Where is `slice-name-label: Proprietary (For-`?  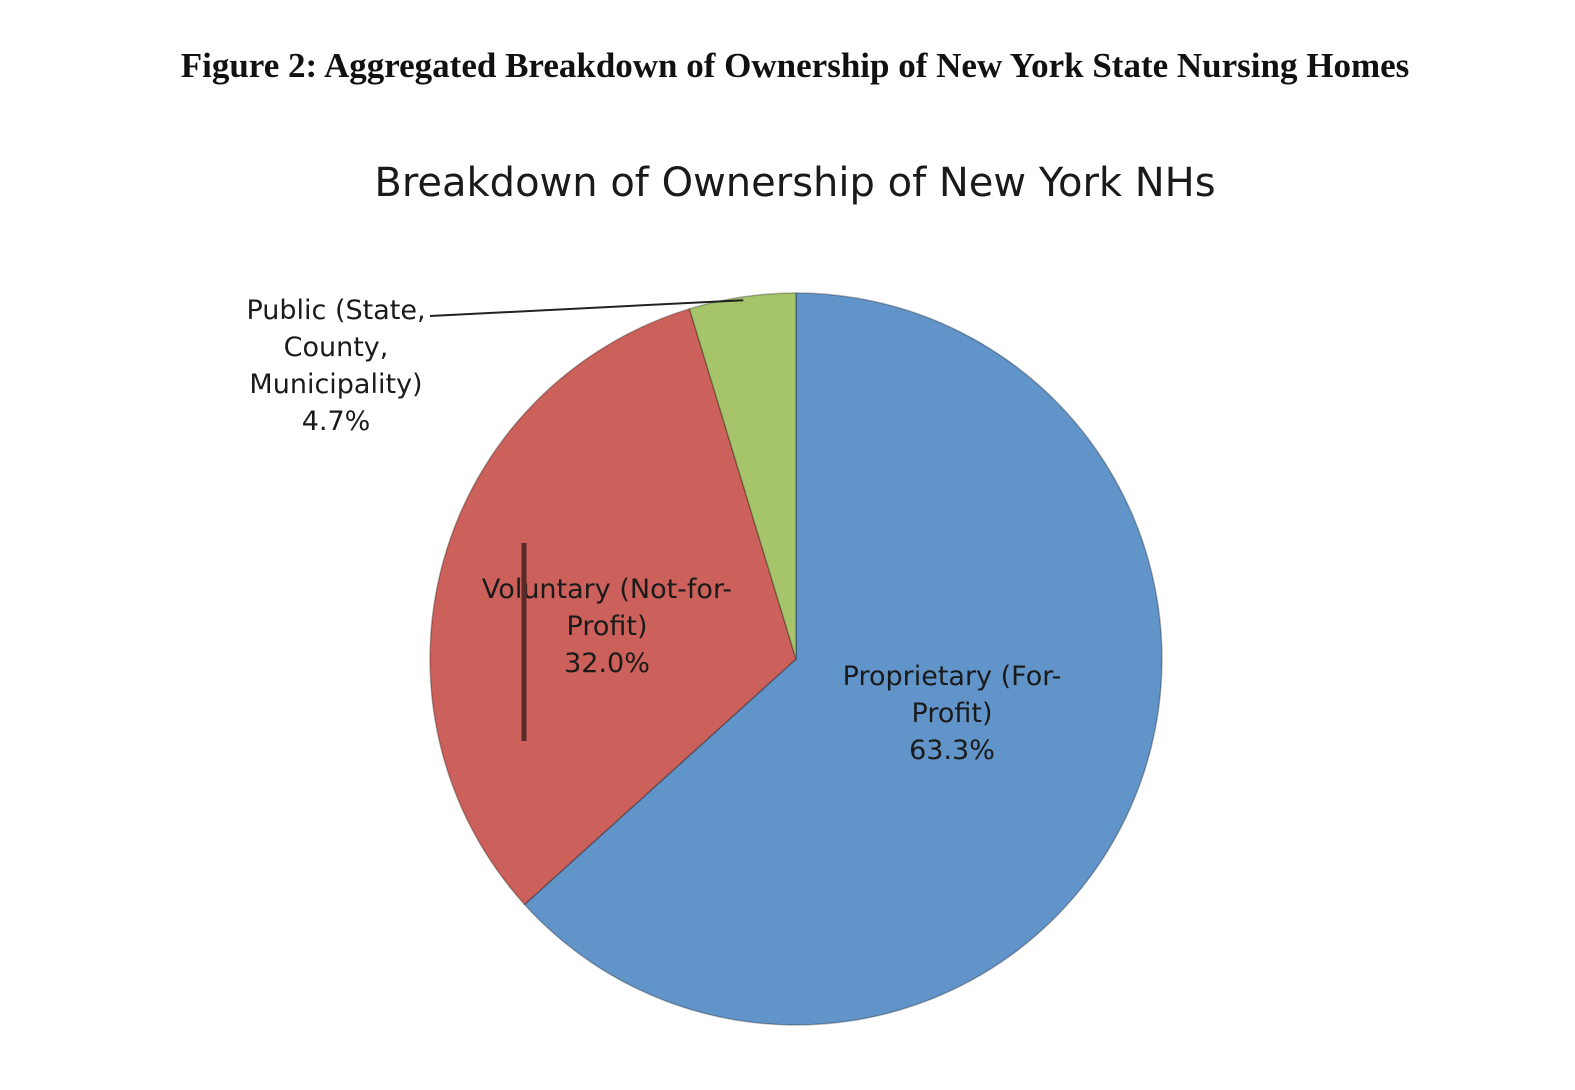 slice-name-label: Proprietary (For- is located at coordinates (952, 676).